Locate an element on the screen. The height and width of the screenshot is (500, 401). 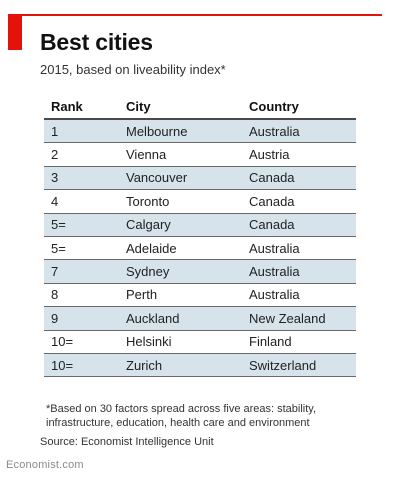
table-row: 1 Melbourne Australia is located at coordinates (200, 132).